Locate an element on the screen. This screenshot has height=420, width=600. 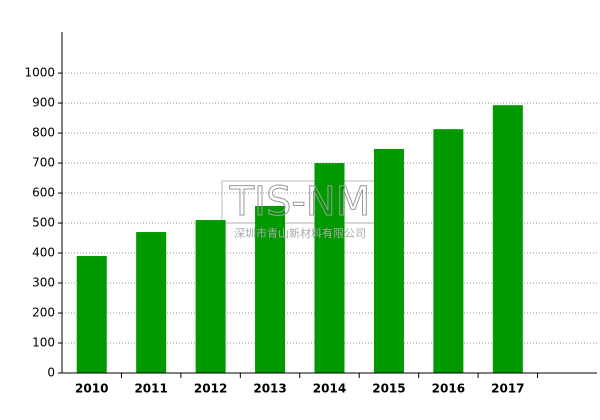
y-tick-label: 1000 is located at coordinates (39, 73).